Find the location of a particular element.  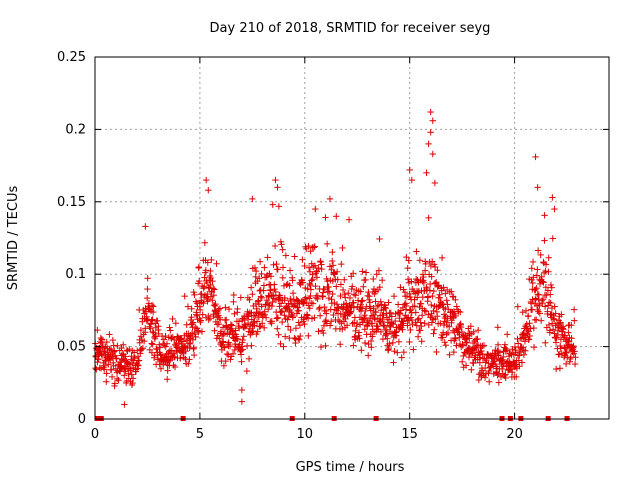

x-tick-label: 15 is located at coordinates (409, 434).